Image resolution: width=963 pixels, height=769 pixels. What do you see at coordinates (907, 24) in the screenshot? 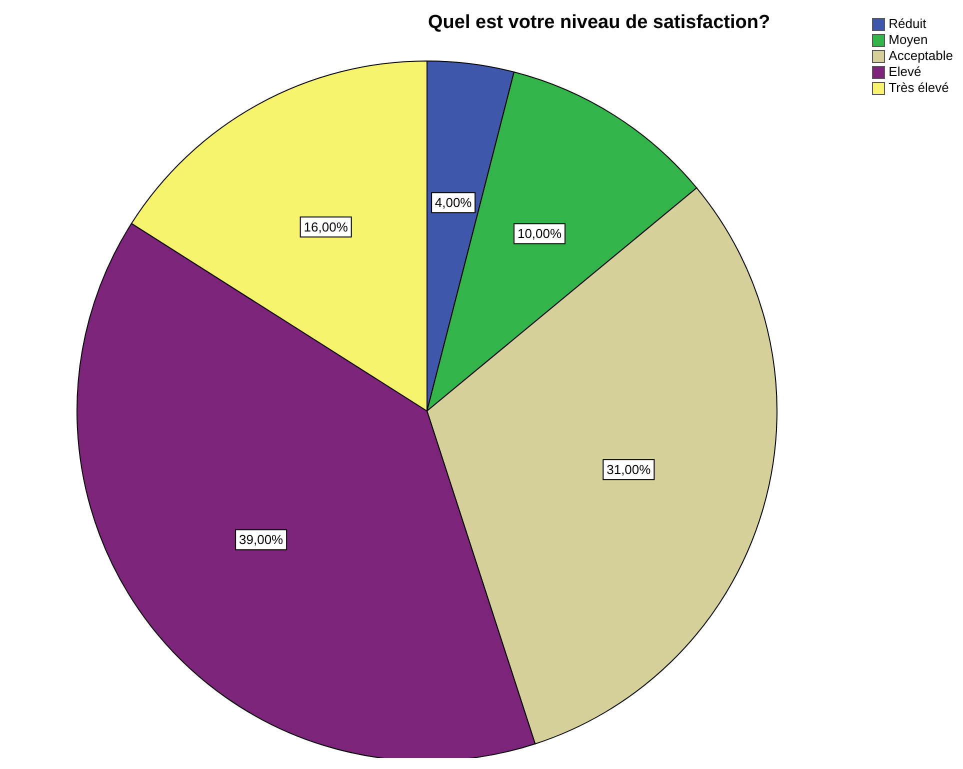
I see `legend-label: Réduit` at bounding box center [907, 24].